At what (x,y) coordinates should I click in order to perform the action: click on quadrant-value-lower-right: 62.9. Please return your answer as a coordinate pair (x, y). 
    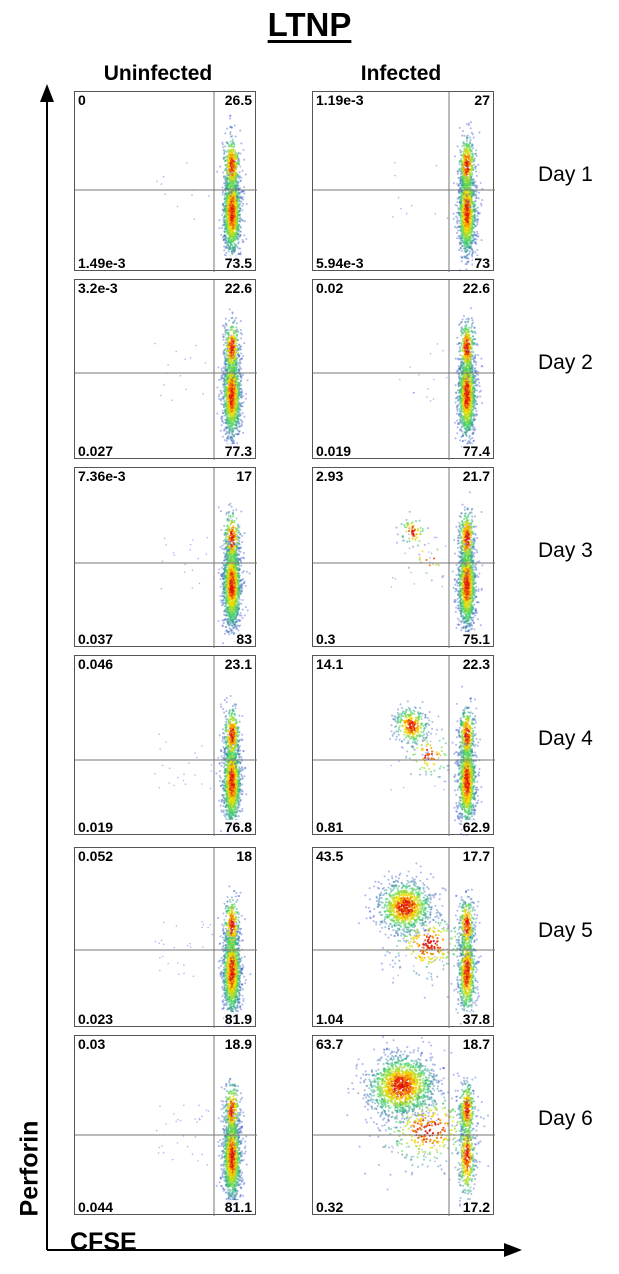
    Looking at the image, I should click on (476, 827).